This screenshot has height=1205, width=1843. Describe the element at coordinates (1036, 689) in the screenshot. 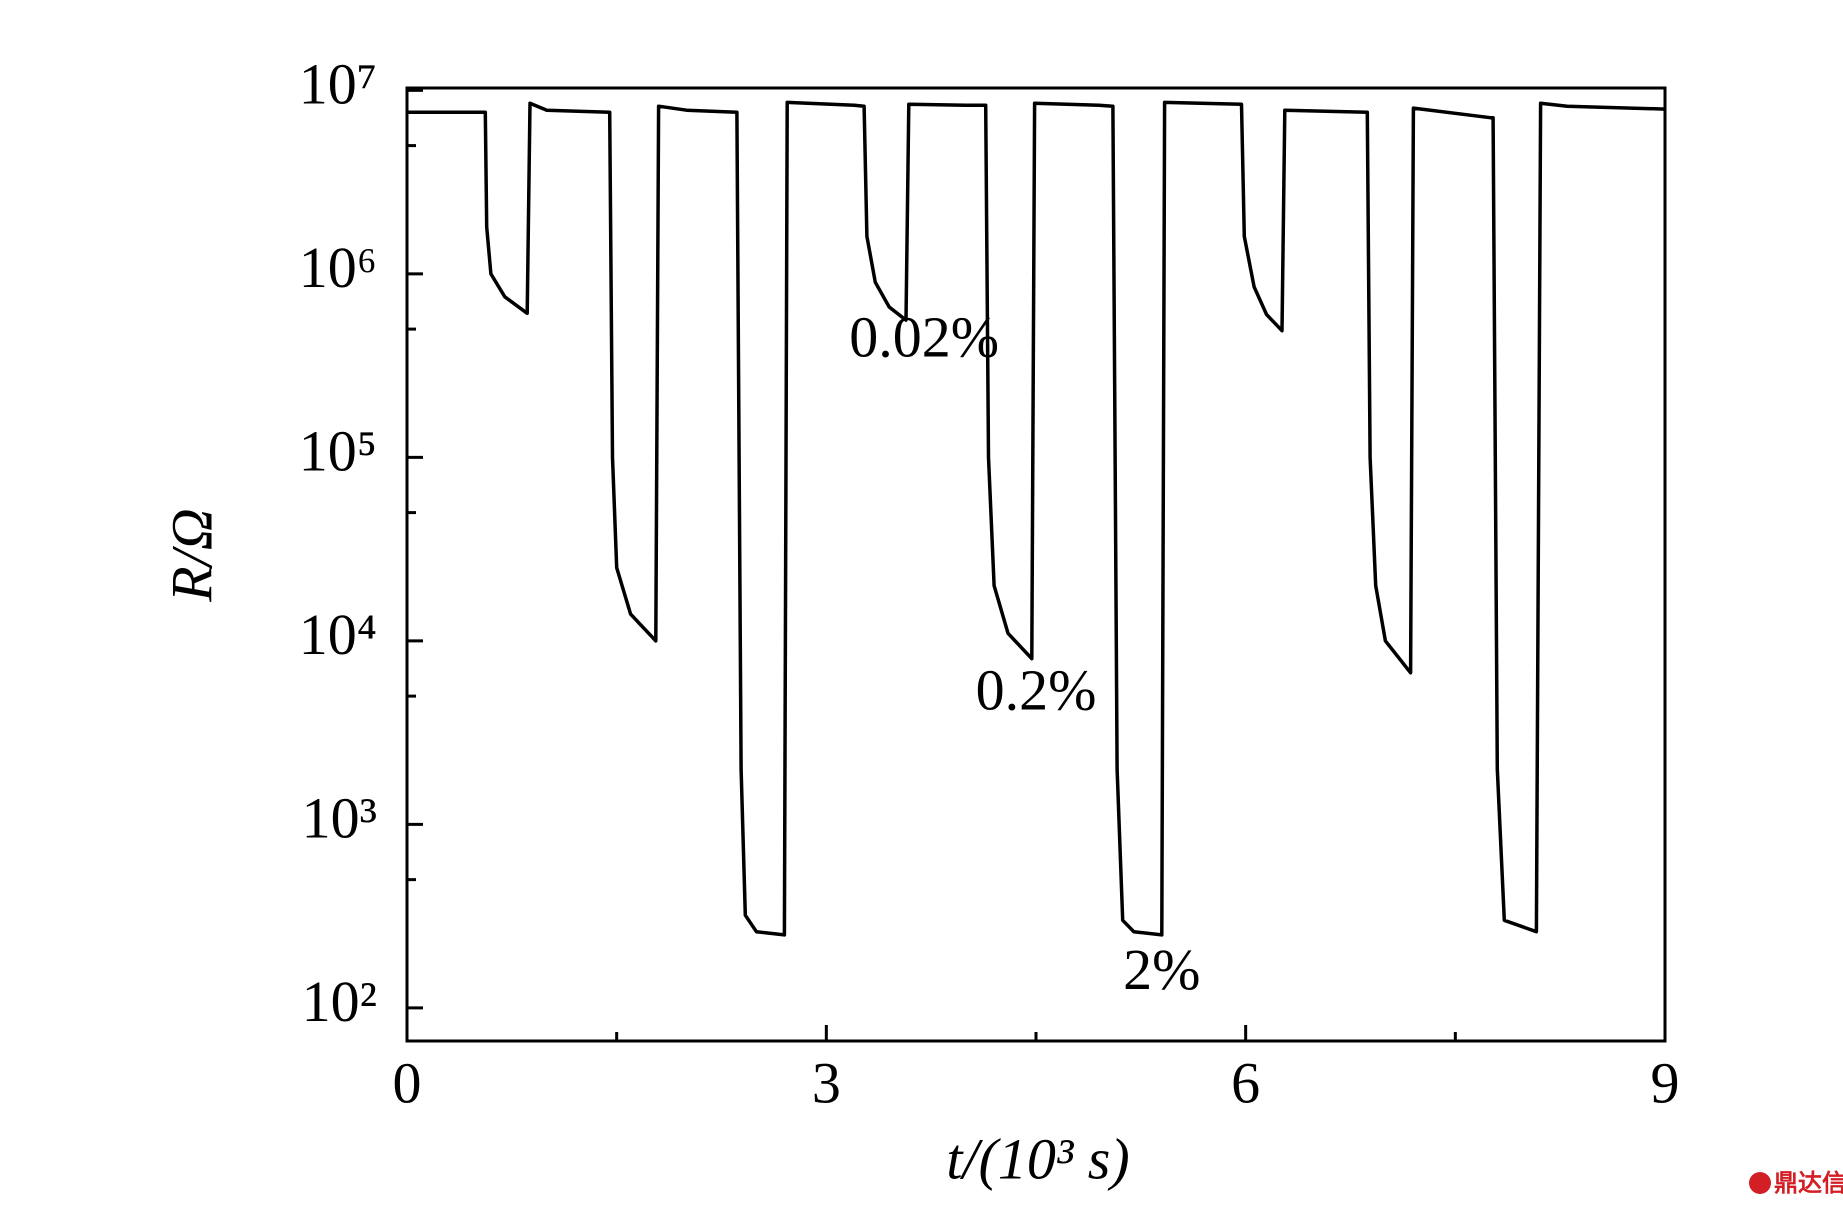

I see `annotation: 0.2%` at that location.